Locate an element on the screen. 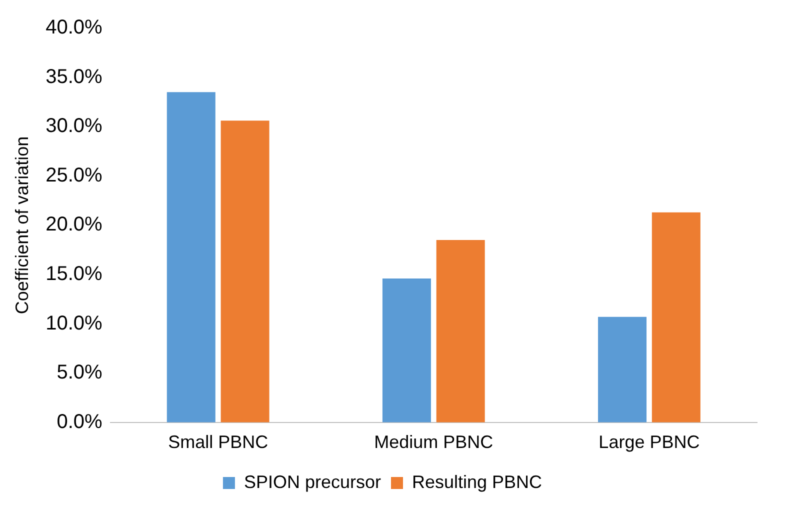  legend-label: Resulting PBNC is located at coordinates (477, 482).